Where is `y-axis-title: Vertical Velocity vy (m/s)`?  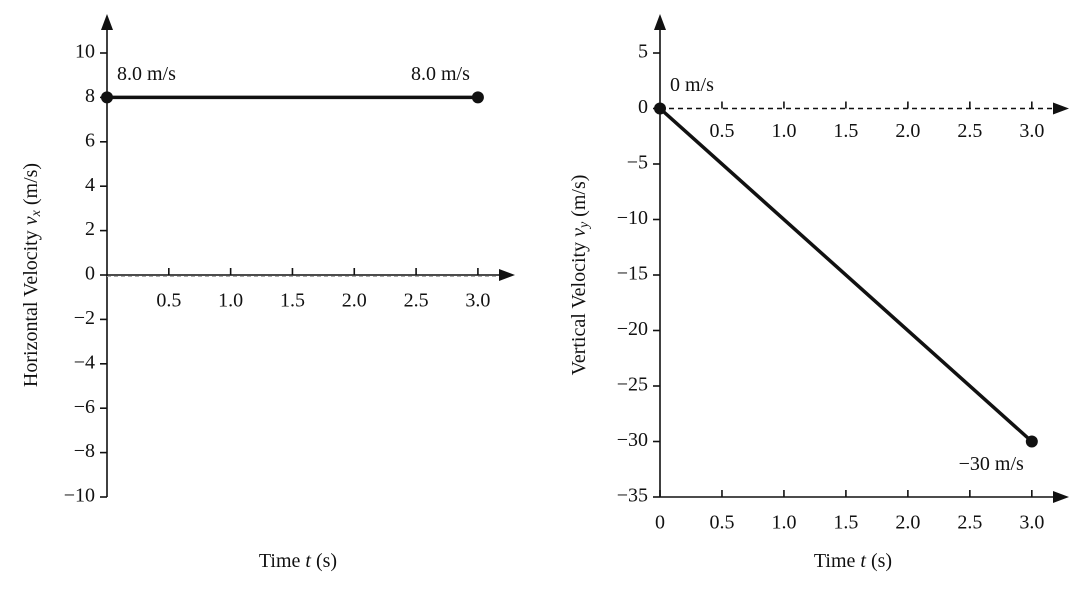 y-axis-title: Vertical Velocity vy (m/s) is located at coordinates (580, 275).